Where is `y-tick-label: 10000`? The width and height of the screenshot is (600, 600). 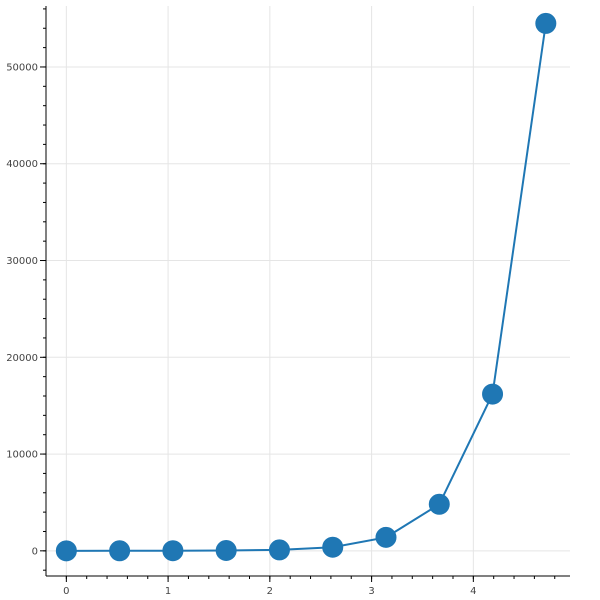 y-tick-label: 10000 is located at coordinates (22, 455).